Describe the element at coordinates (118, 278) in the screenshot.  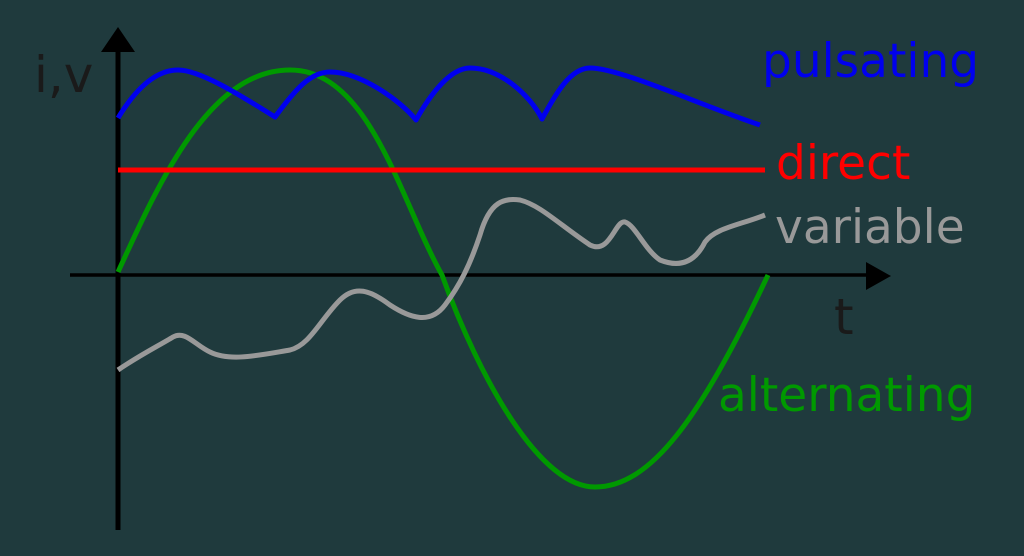
I see `y-axis` at that location.